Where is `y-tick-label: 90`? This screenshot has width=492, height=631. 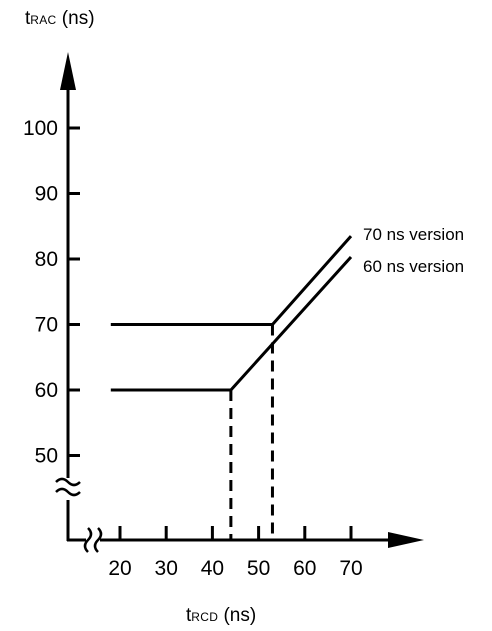
y-tick-label: 90 is located at coordinates (46, 194).